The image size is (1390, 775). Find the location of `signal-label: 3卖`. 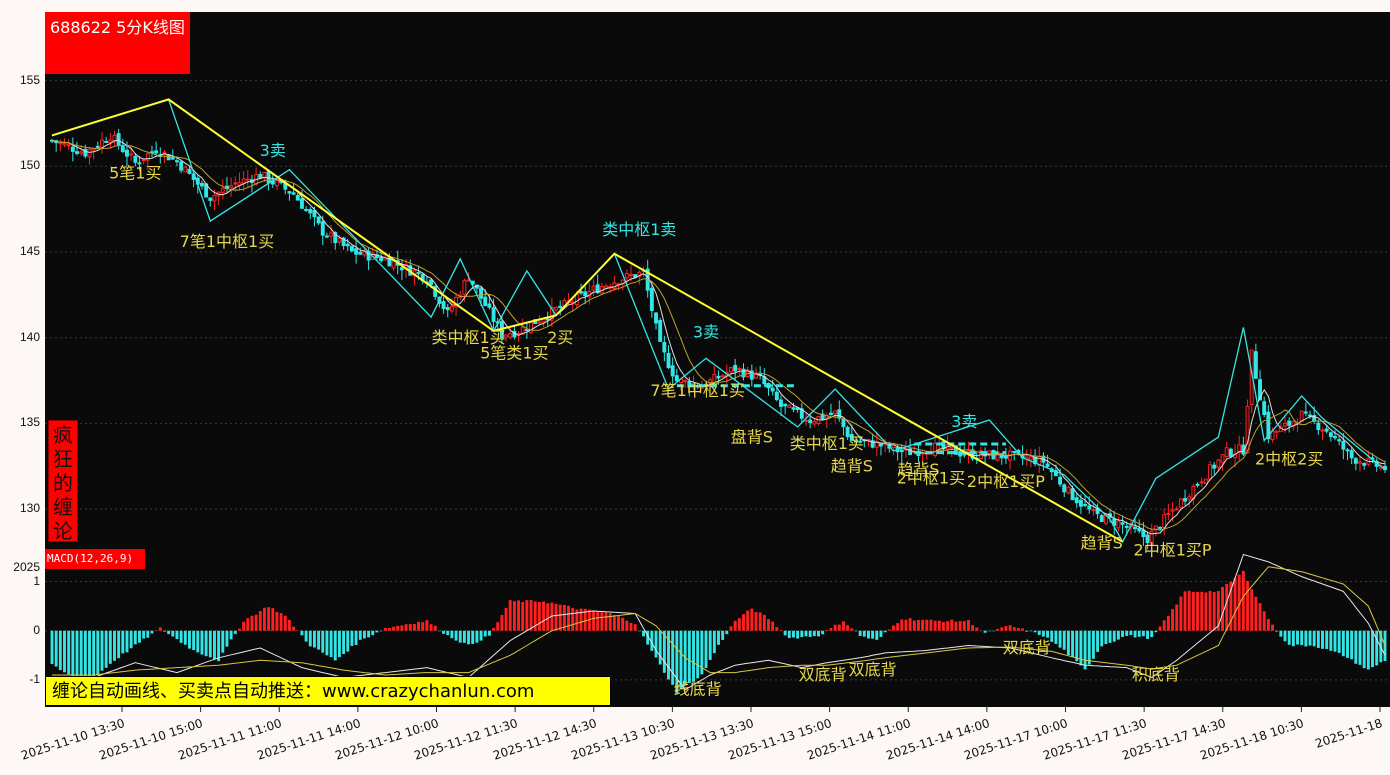

signal-label: 3卖 is located at coordinates (706, 332).